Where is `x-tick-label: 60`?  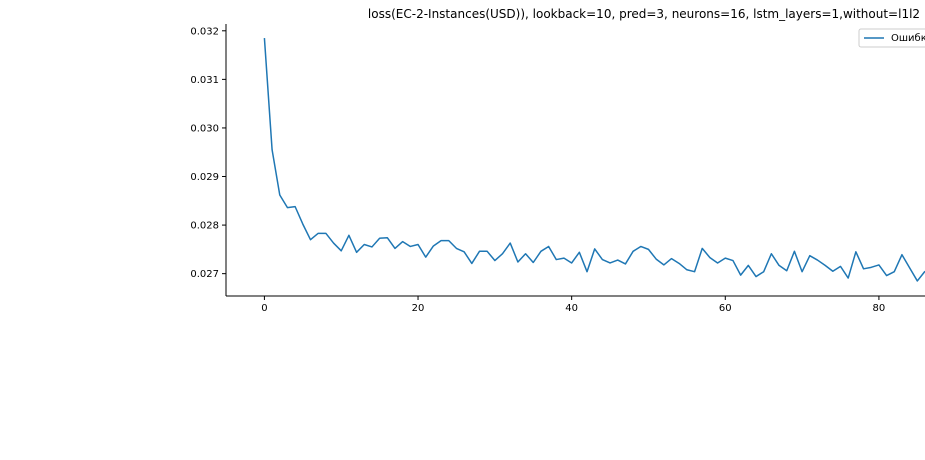
x-tick-label: 60 is located at coordinates (725, 308).